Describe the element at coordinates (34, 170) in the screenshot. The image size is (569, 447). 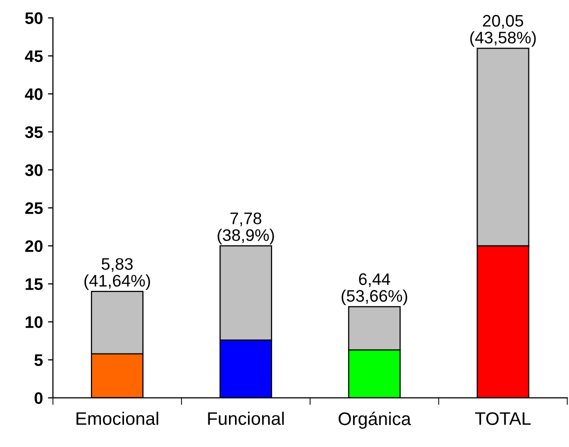
I see `y-tick-label: 30` at that location.